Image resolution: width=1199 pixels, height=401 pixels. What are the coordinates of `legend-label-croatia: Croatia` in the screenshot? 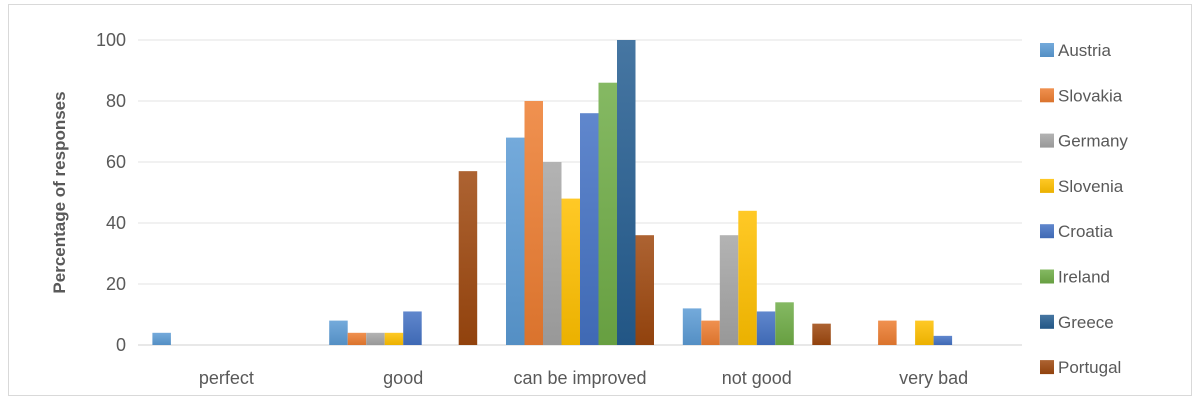 It's located at (1085, 231).